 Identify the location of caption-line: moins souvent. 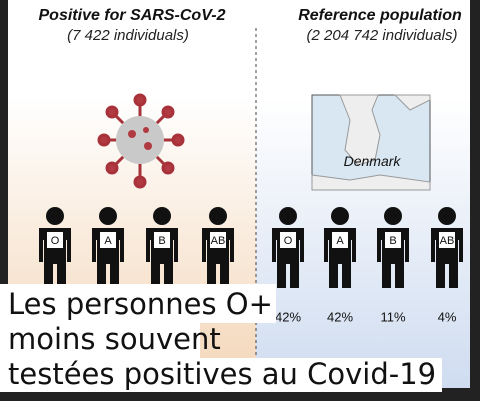
(114, 339).